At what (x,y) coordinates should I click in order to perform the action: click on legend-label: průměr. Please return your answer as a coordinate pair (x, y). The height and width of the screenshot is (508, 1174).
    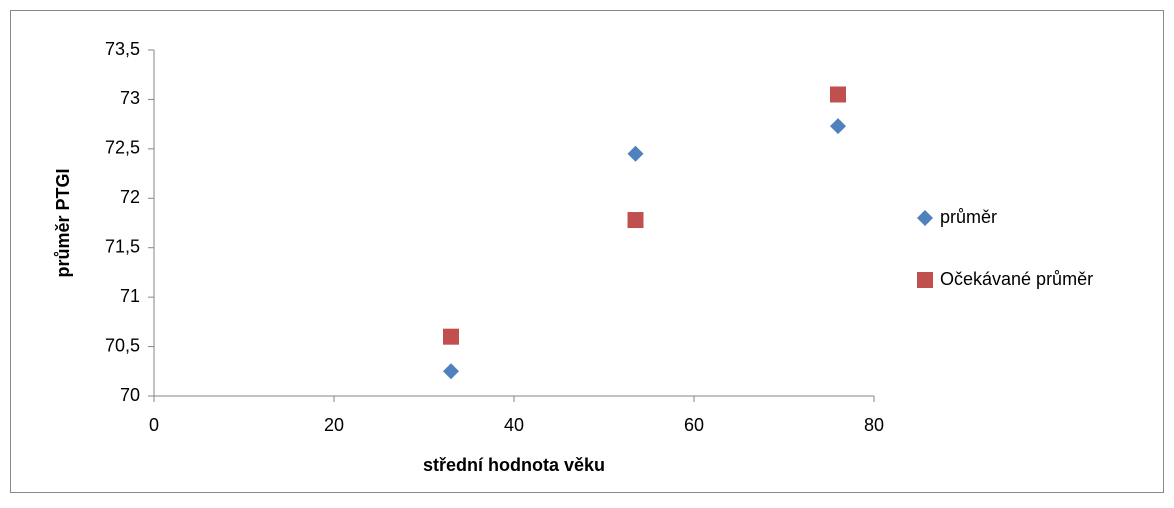
    Looking at the image, I should click on (968, 217).